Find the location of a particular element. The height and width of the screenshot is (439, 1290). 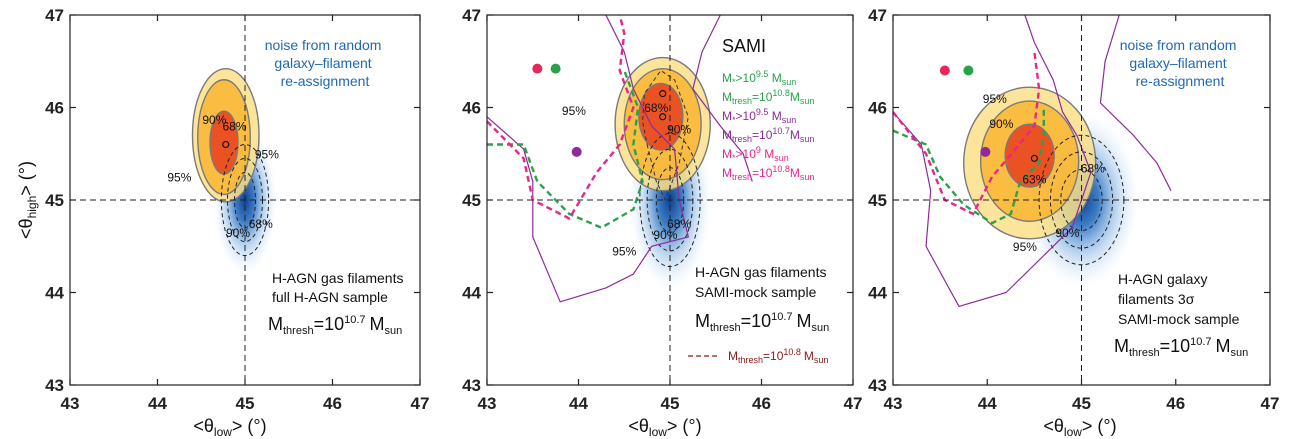

x-axis-label-middle: <θlow> (°) is located at coordinates (664, 427).